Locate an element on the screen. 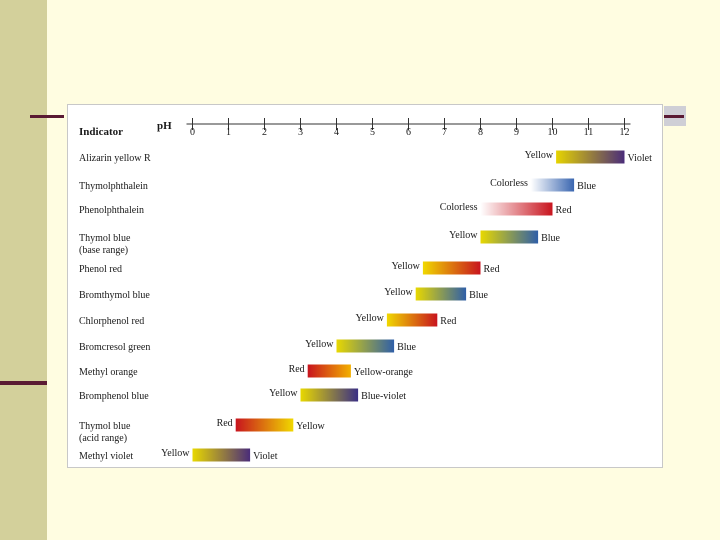  indicator-name: Thymolphthalein is located at coordinates (113, 186).